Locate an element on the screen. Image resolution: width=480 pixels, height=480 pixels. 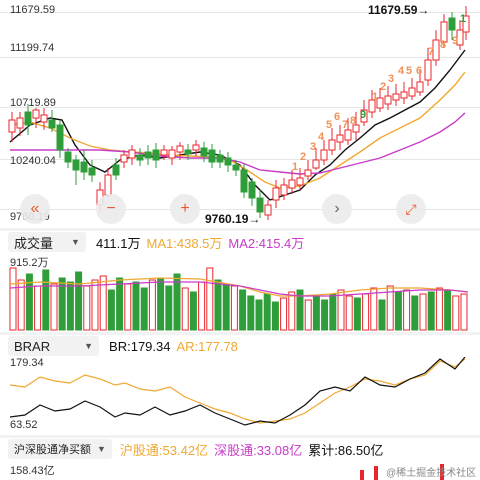
double-left-icon: « is located at coordinates (35, 209).